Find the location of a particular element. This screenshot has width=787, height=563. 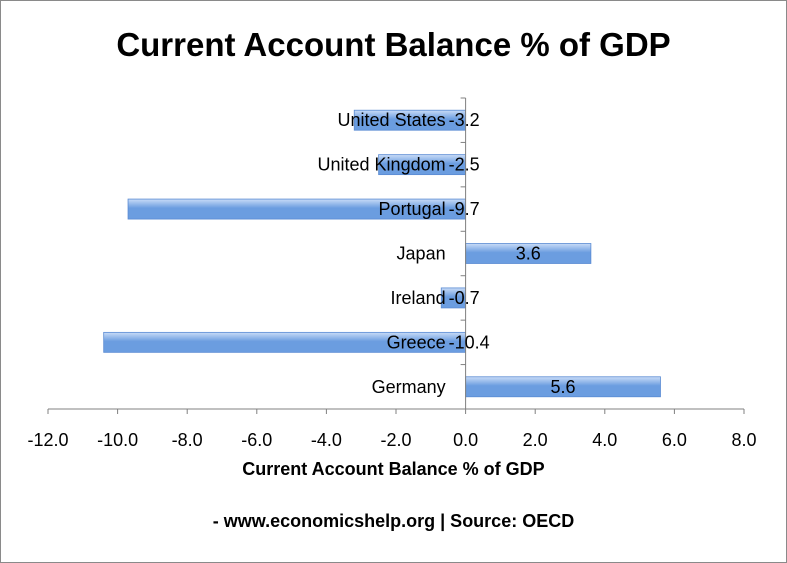

data-label: -0.7 is located at coordinates (464, 298).